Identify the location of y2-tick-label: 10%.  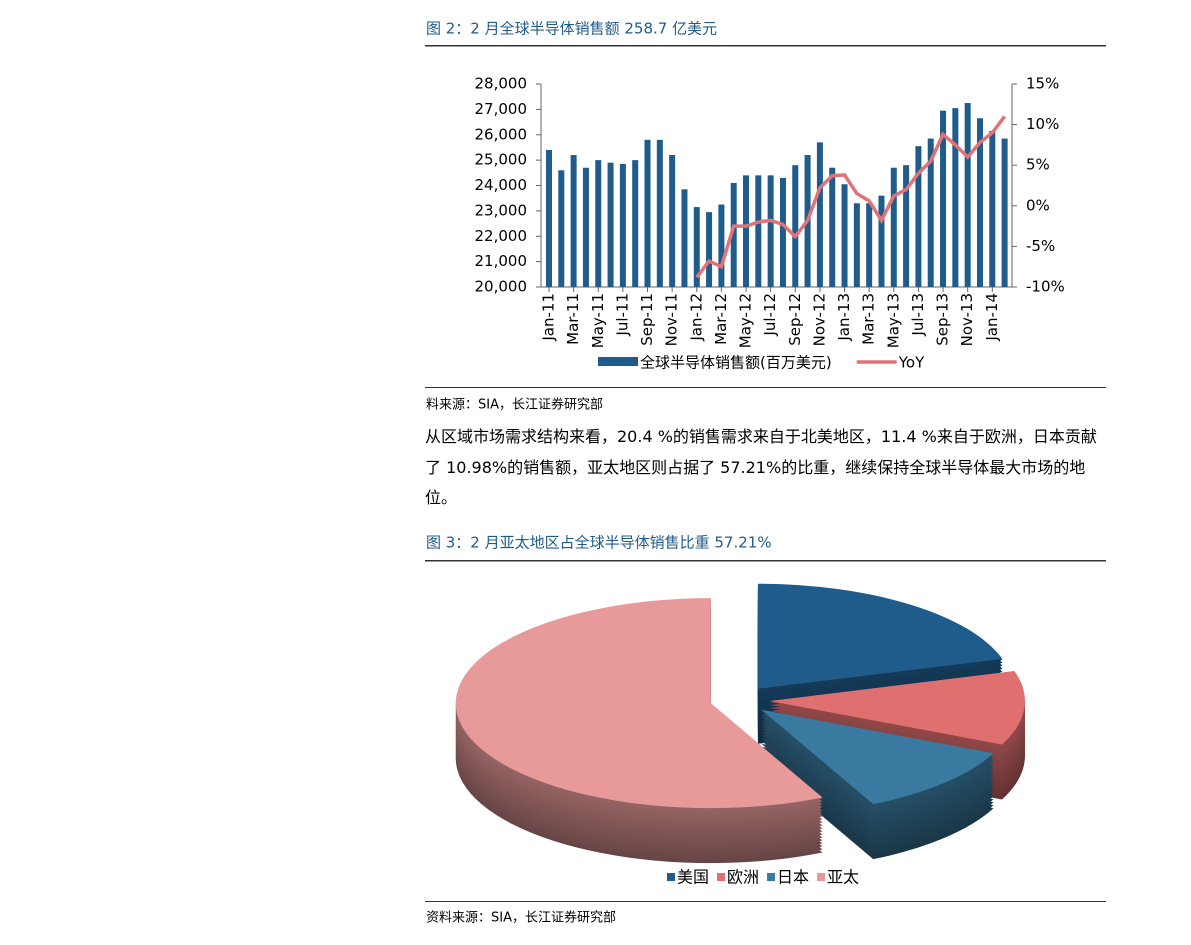
(1042, 124).